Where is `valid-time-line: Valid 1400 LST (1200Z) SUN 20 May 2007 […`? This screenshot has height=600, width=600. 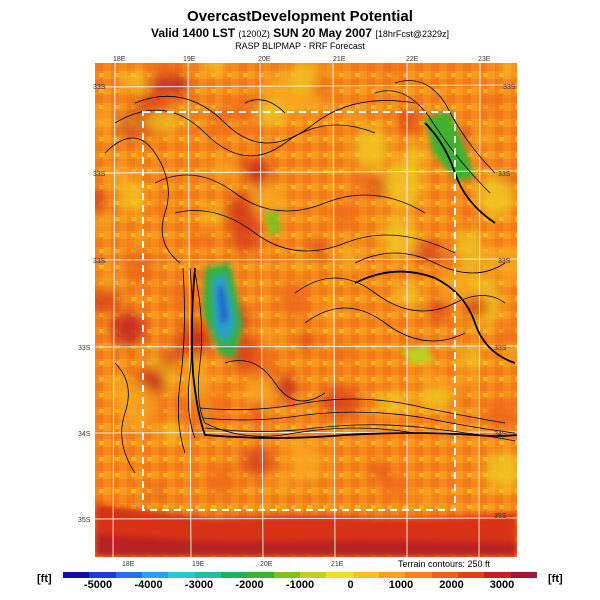 valid-time-line: Valid 1400 LST (1200Z) SUN 20 May 2007 [… is located at coordinates (300, 33).